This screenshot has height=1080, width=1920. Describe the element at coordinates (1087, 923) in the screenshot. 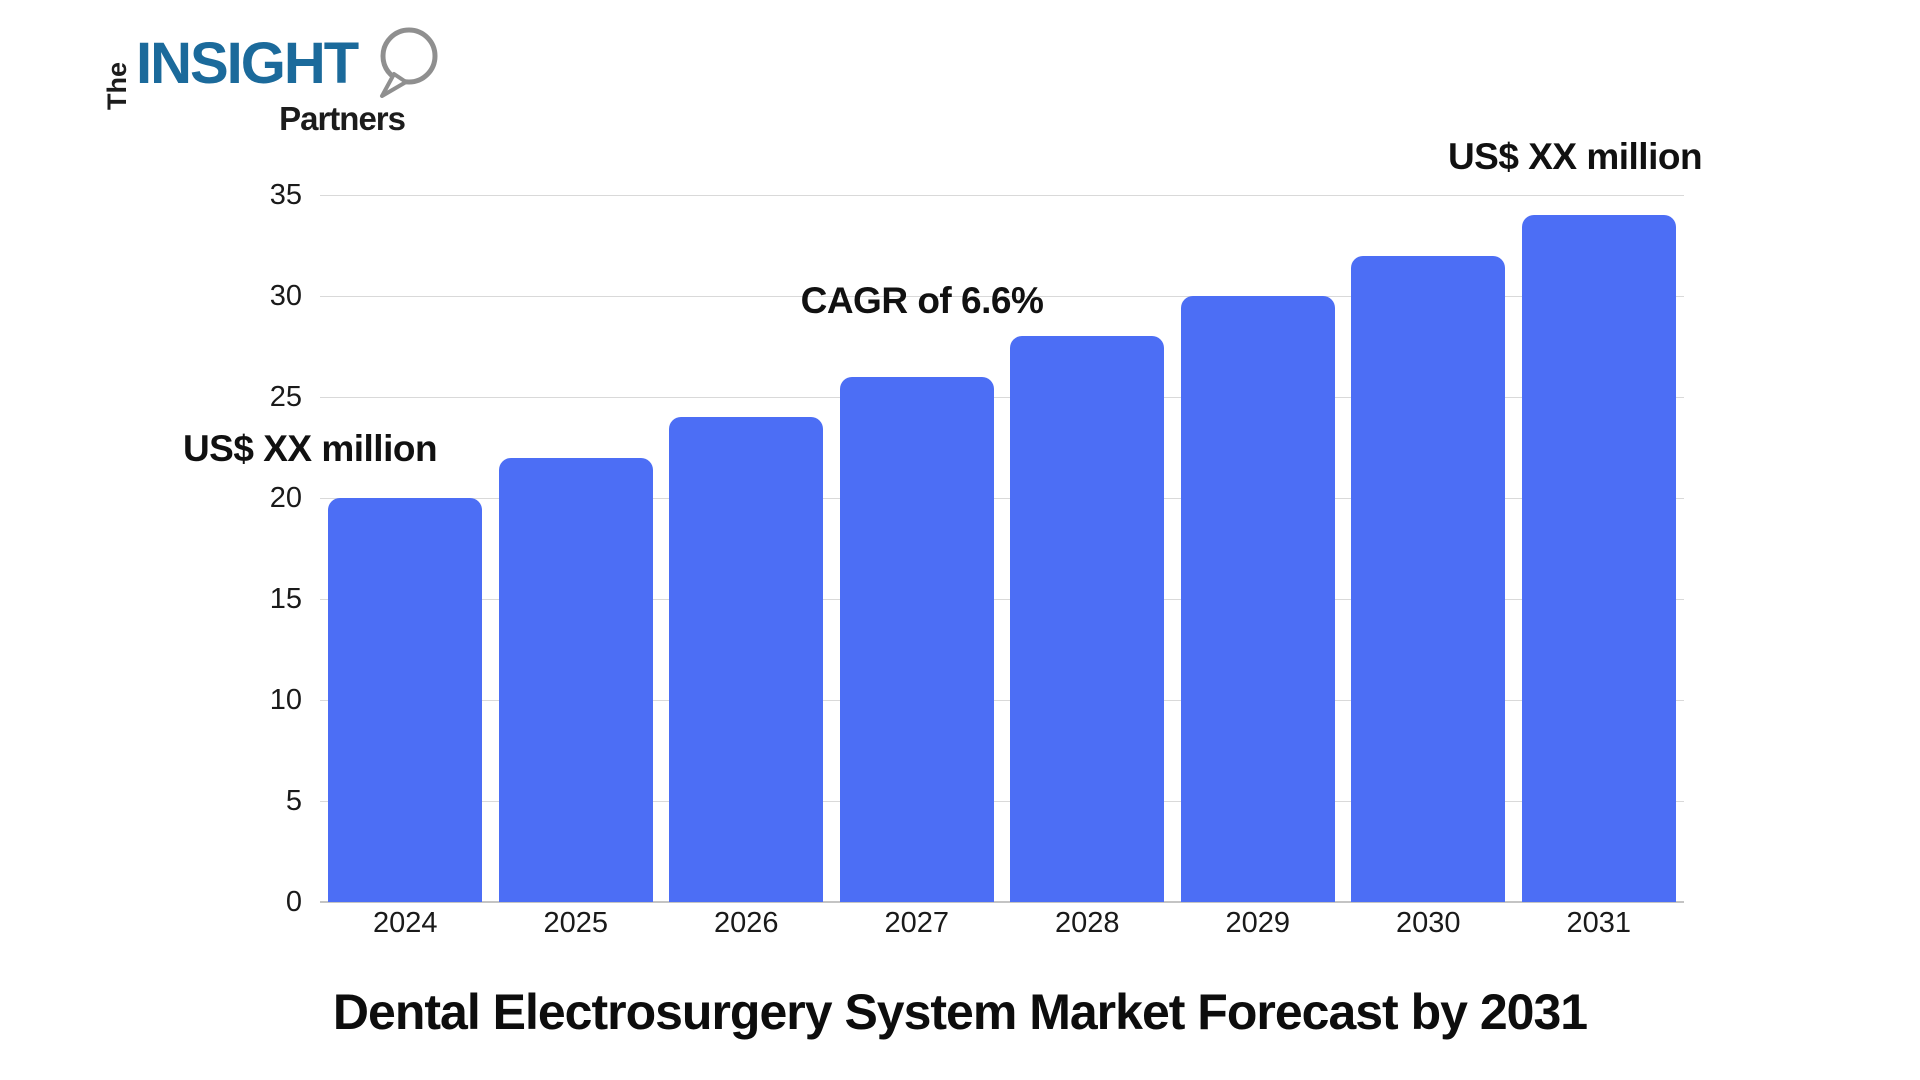

I see `x-axis-tick-label: 2028` at that location.